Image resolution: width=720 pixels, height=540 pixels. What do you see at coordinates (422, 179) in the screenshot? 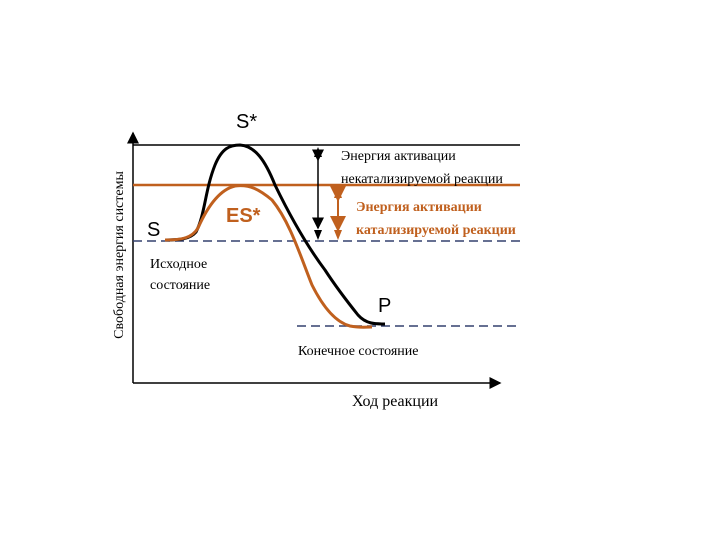
I see `uncatalyzed-text: некатализируемой реакции` at bounding box center [422, 179].